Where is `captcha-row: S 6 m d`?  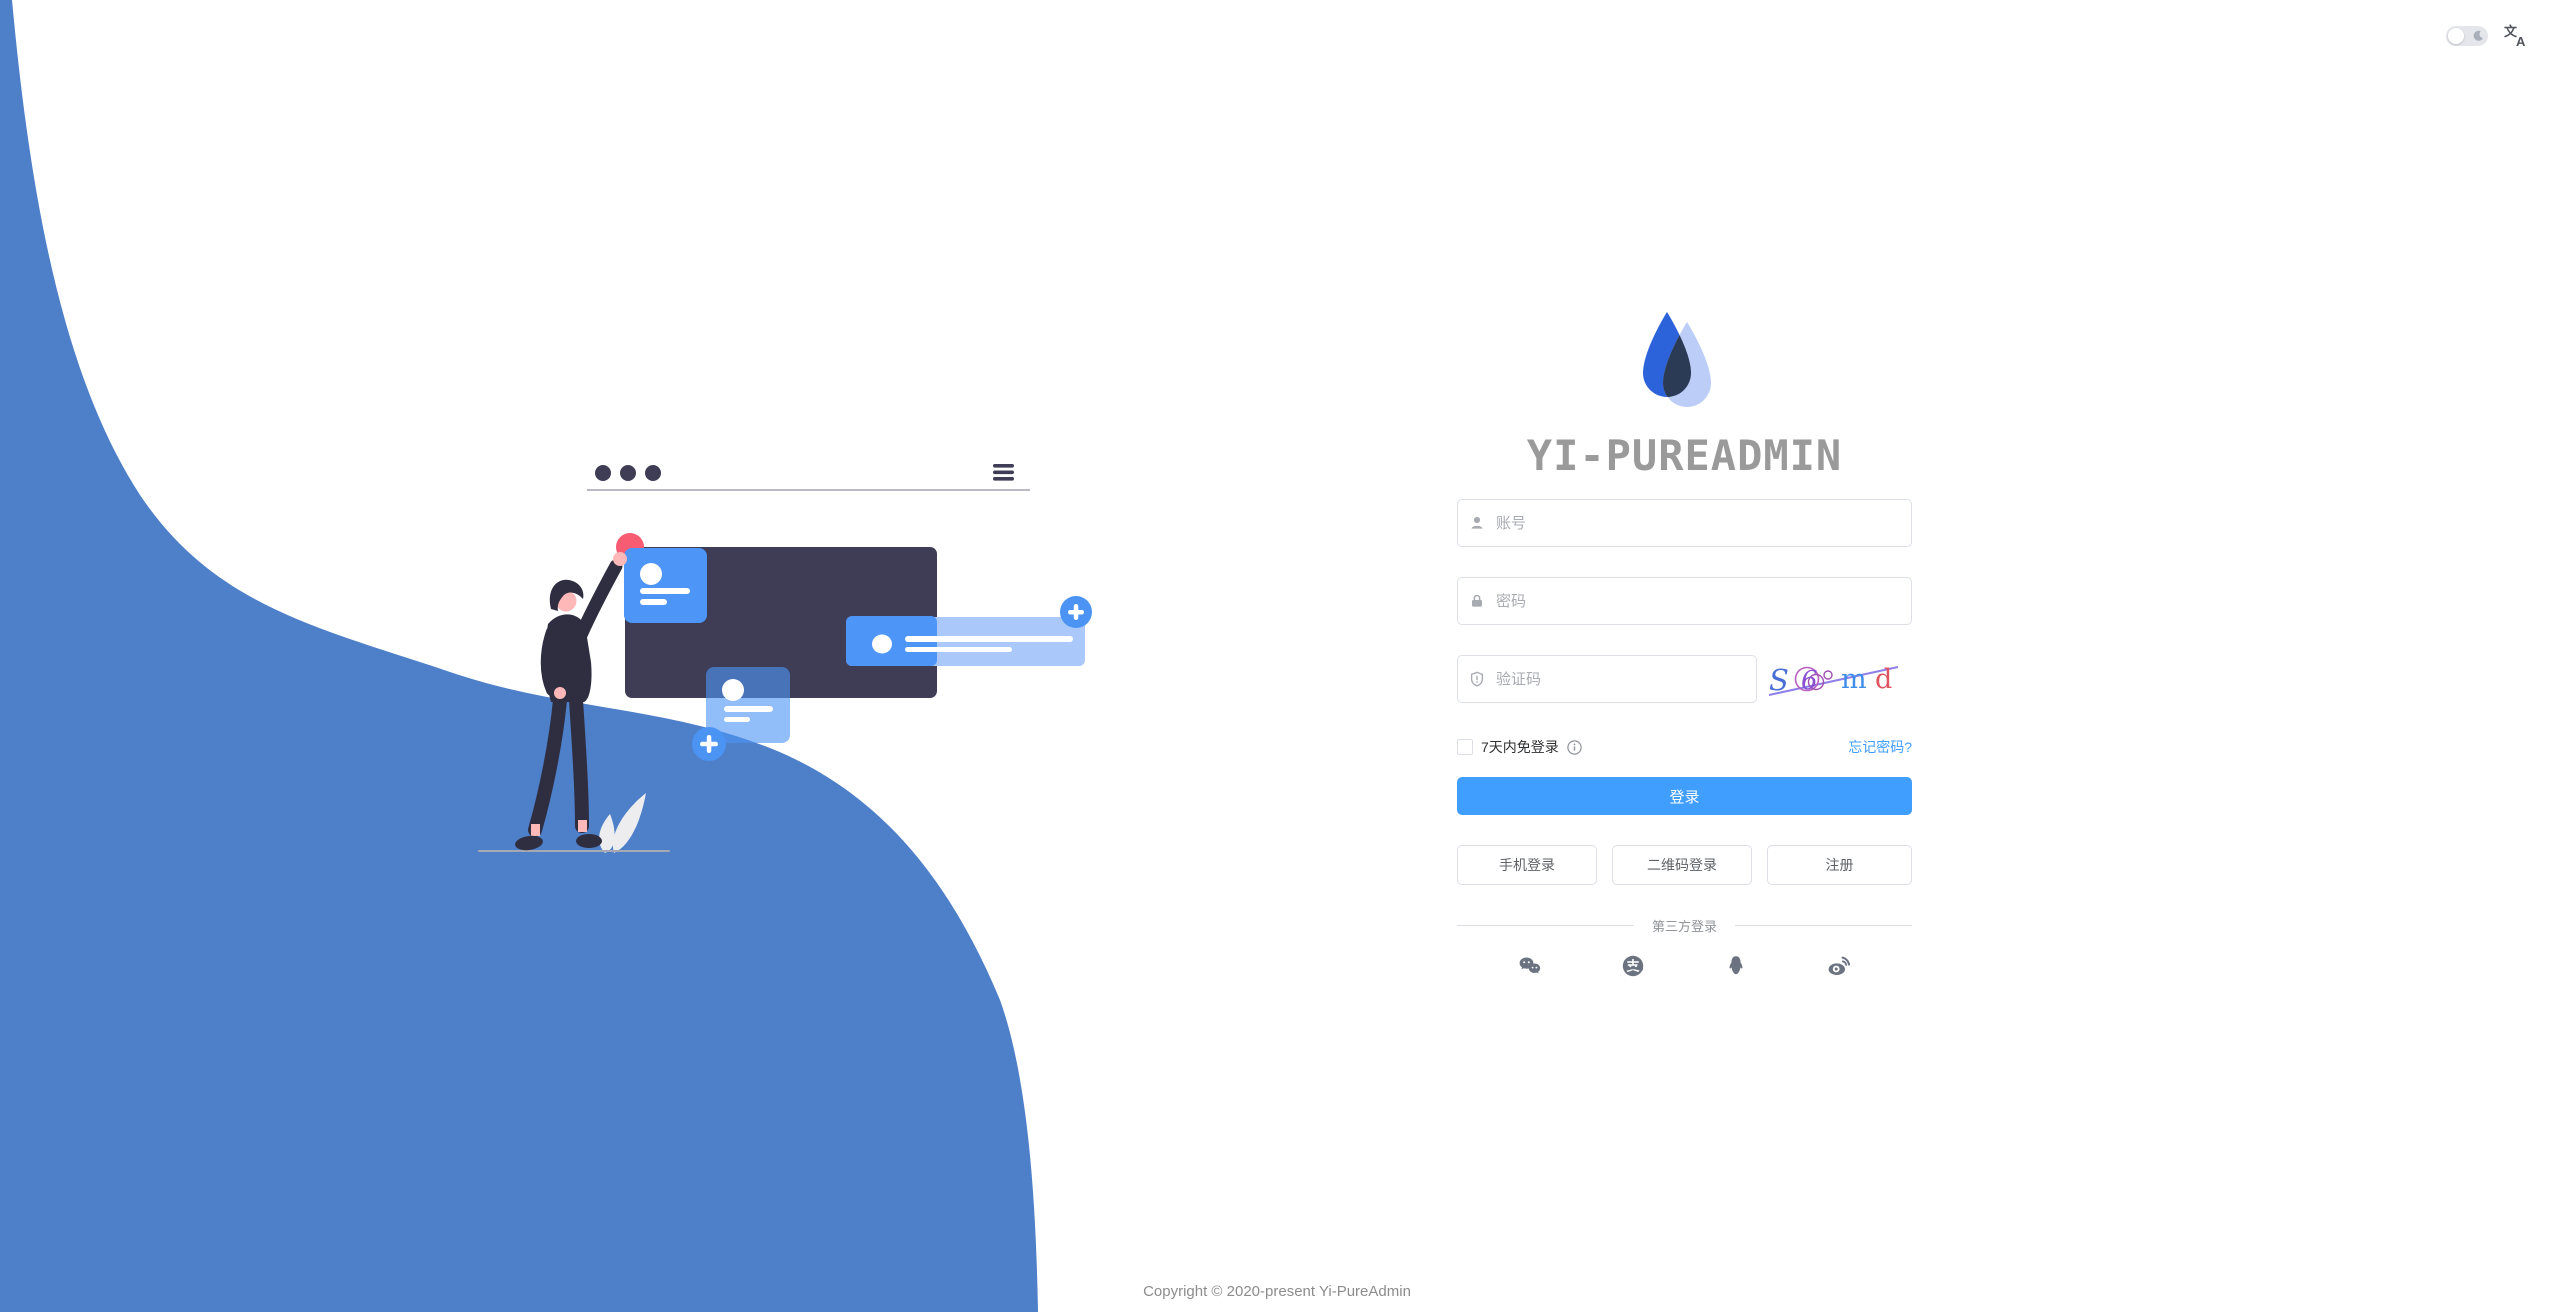 captcha-row: S 6 m d is located at coordinates (1684, 679).